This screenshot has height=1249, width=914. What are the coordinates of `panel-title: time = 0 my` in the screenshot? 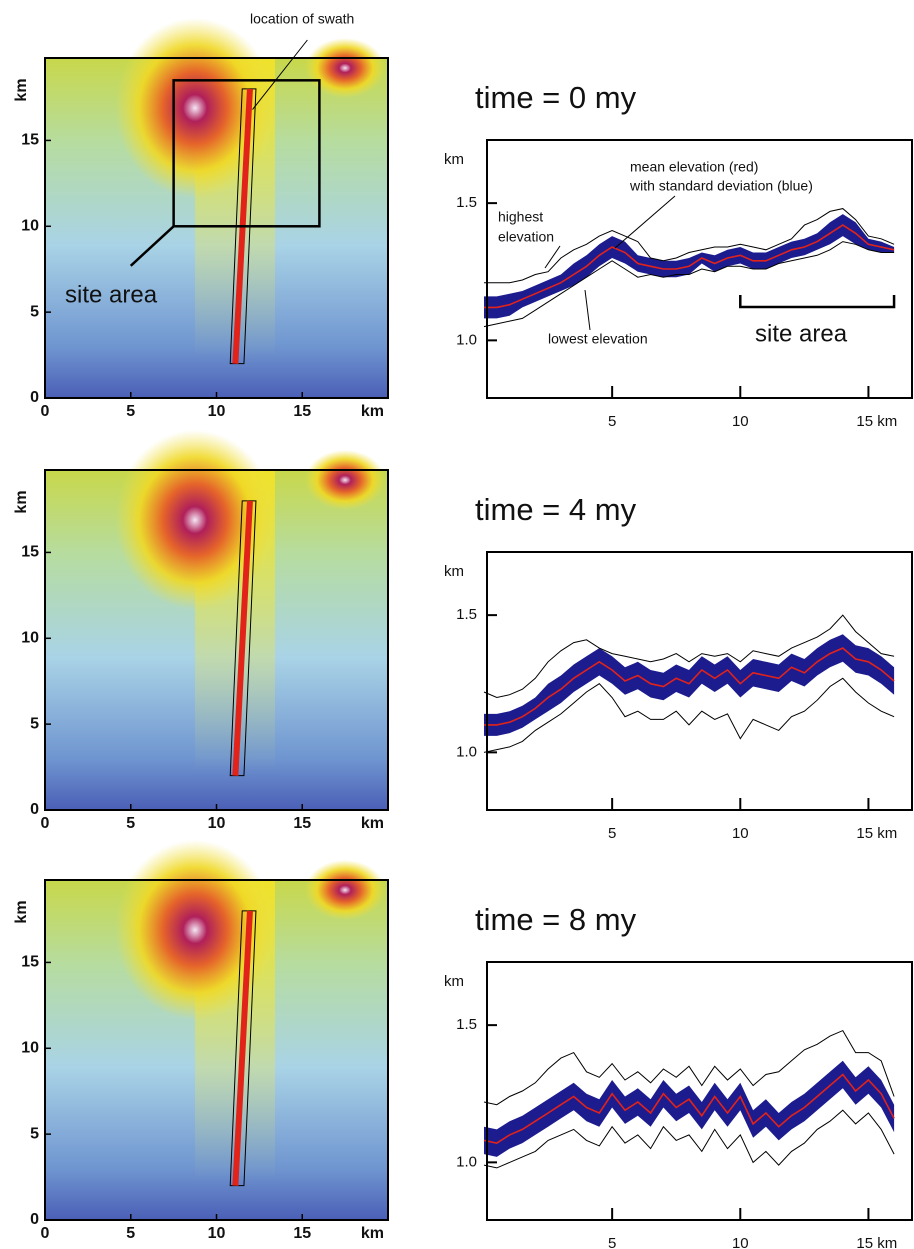 It's located at (556, 97).